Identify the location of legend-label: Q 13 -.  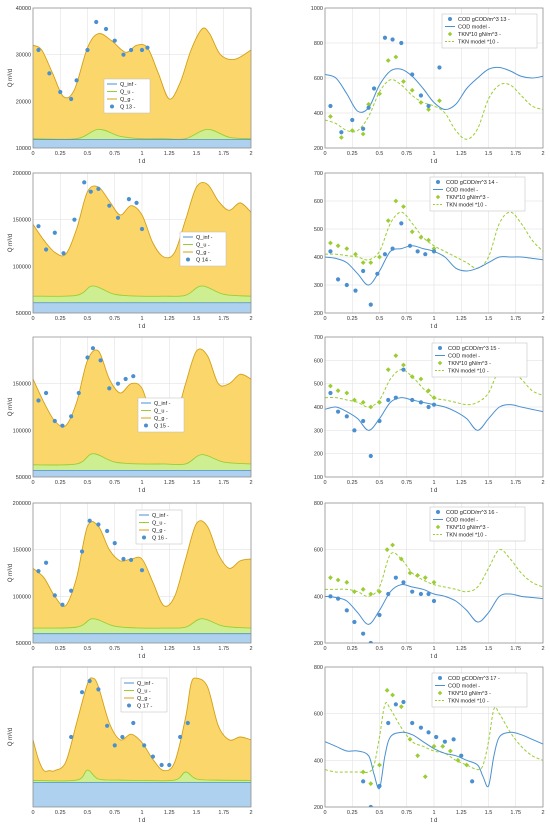
(127, 108).